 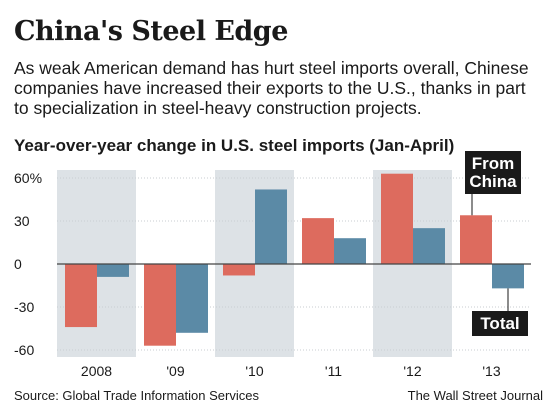 I want to click on x-axis-ticks: 2008 '09 '10 '11 '12 '13, so click(x=291, y=371).